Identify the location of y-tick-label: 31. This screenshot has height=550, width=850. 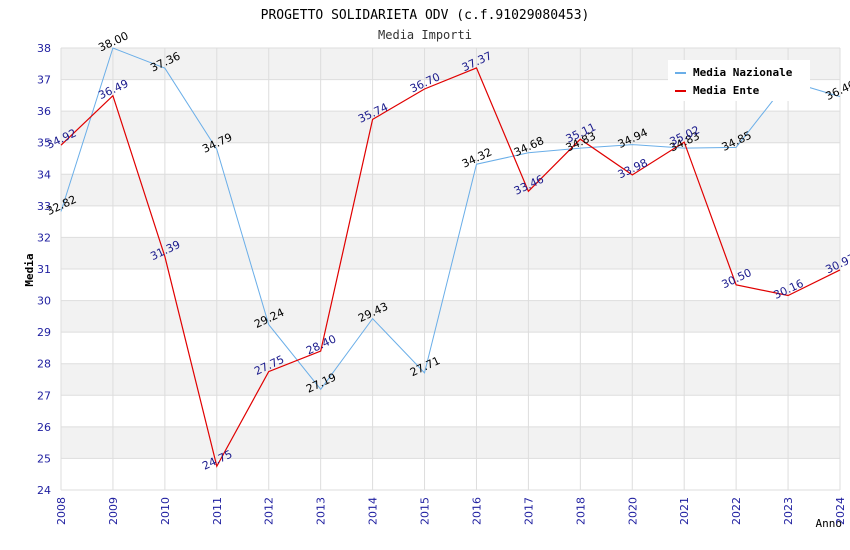
(44, 269).